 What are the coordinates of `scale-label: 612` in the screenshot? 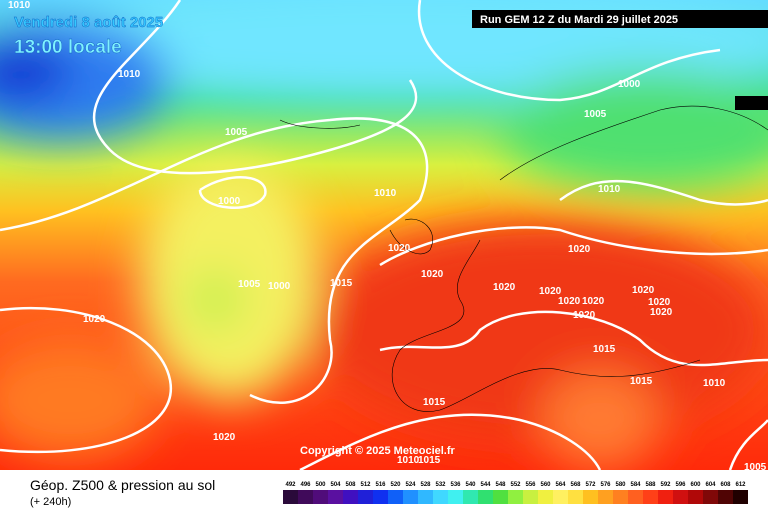 It's located at (740, 485).